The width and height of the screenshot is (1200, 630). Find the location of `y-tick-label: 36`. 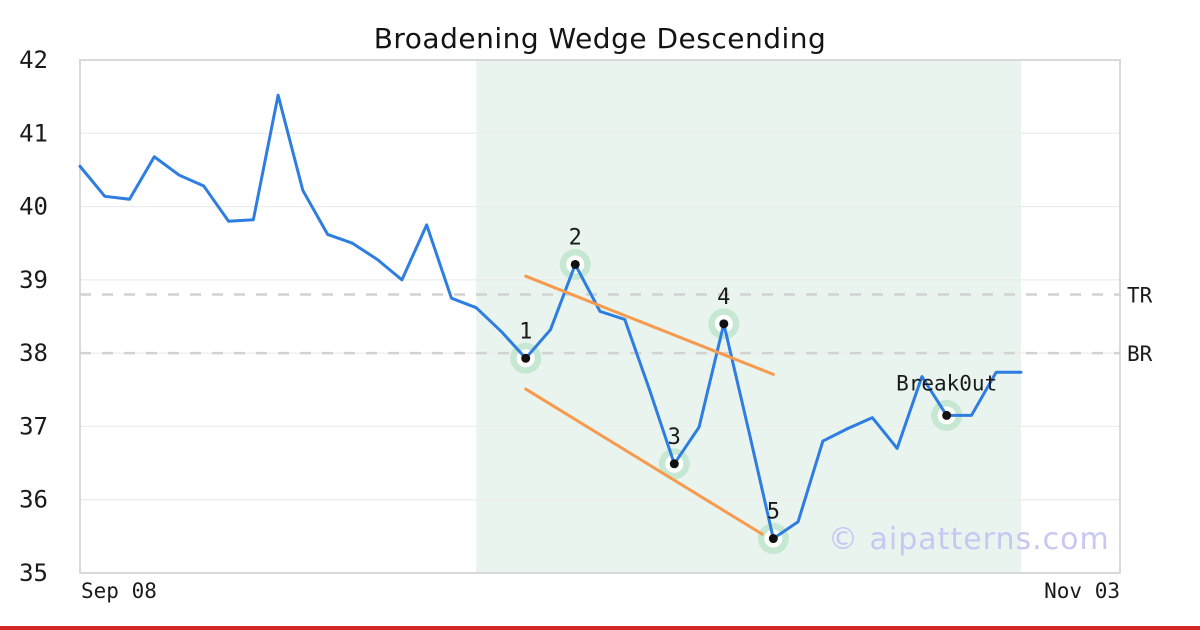

y-tick-label: 36 is located at coordinates (33, 500).